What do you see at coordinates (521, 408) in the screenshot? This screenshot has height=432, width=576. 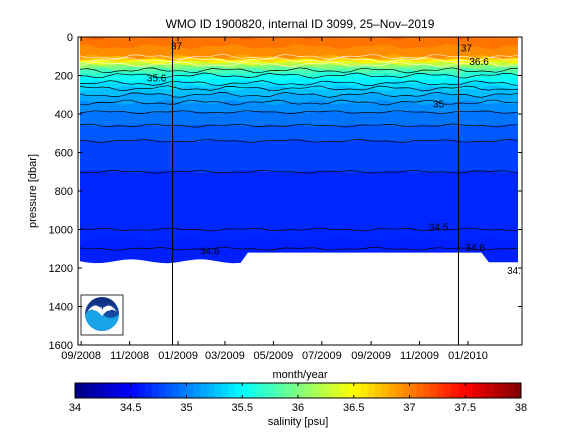 I see `colorbar-tick-label: 38` at bounding box center [521, 408].